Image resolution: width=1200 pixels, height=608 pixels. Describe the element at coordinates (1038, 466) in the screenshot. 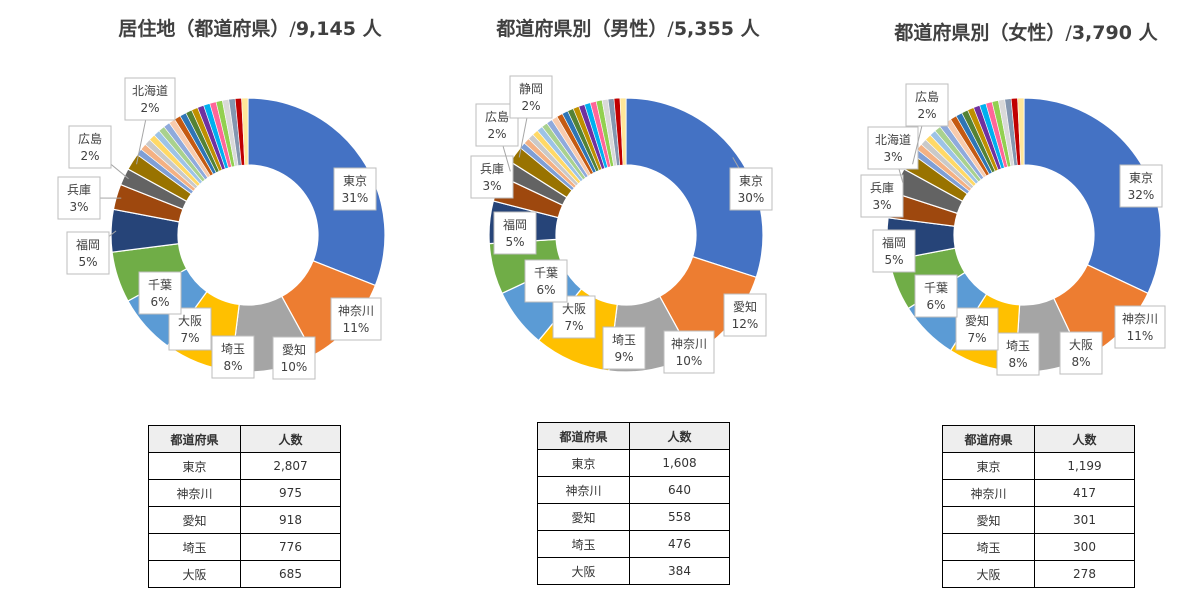

I see `table-row: 東京 1,199` at that location.